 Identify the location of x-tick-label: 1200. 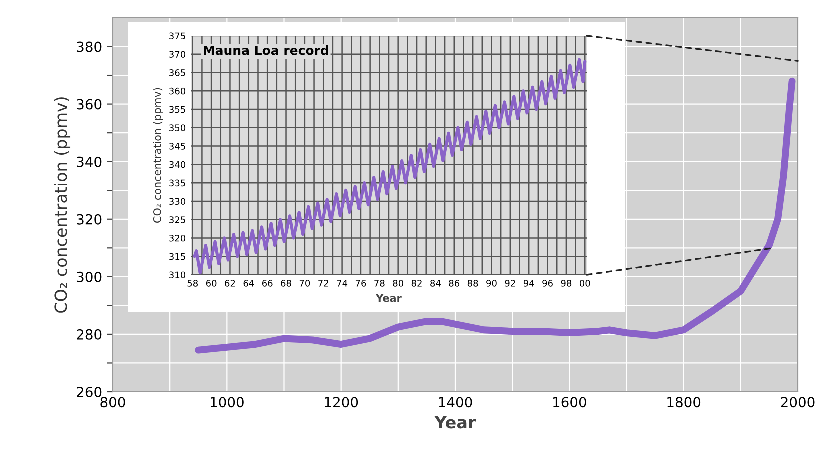
(341, 402).